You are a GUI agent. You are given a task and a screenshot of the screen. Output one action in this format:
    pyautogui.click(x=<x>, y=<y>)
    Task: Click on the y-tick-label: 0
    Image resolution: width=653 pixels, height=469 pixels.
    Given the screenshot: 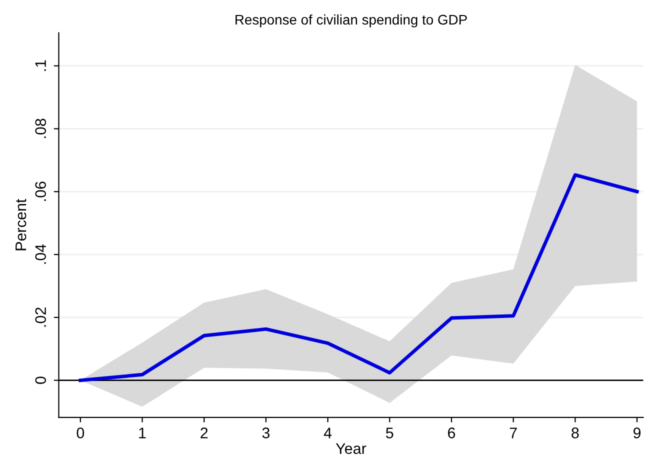 What is the action you would take?
    pyautogui.click(x=40, y=380)
    